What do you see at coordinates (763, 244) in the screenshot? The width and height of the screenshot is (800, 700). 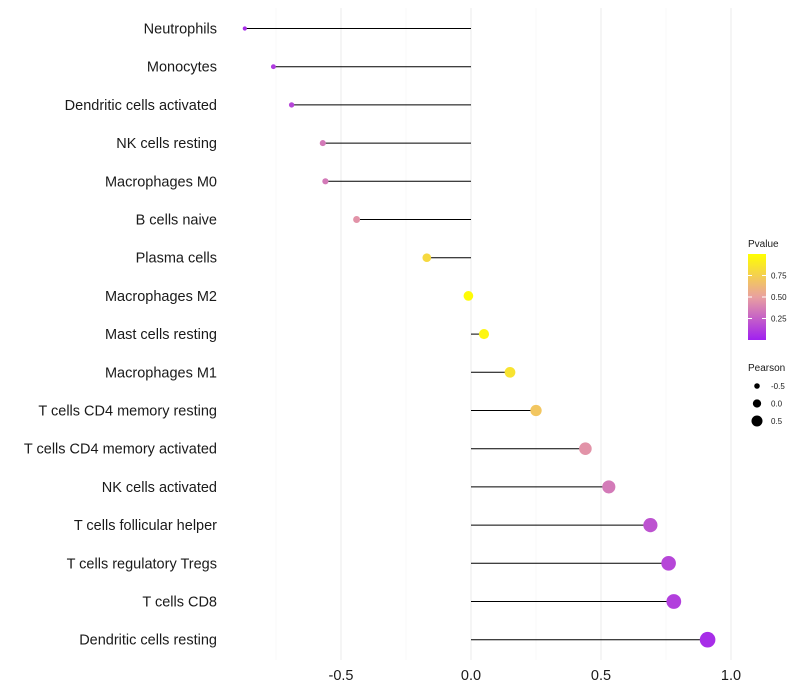 I see `legend-pvalue-title: Pvalue` at bounding box center [763, 244].